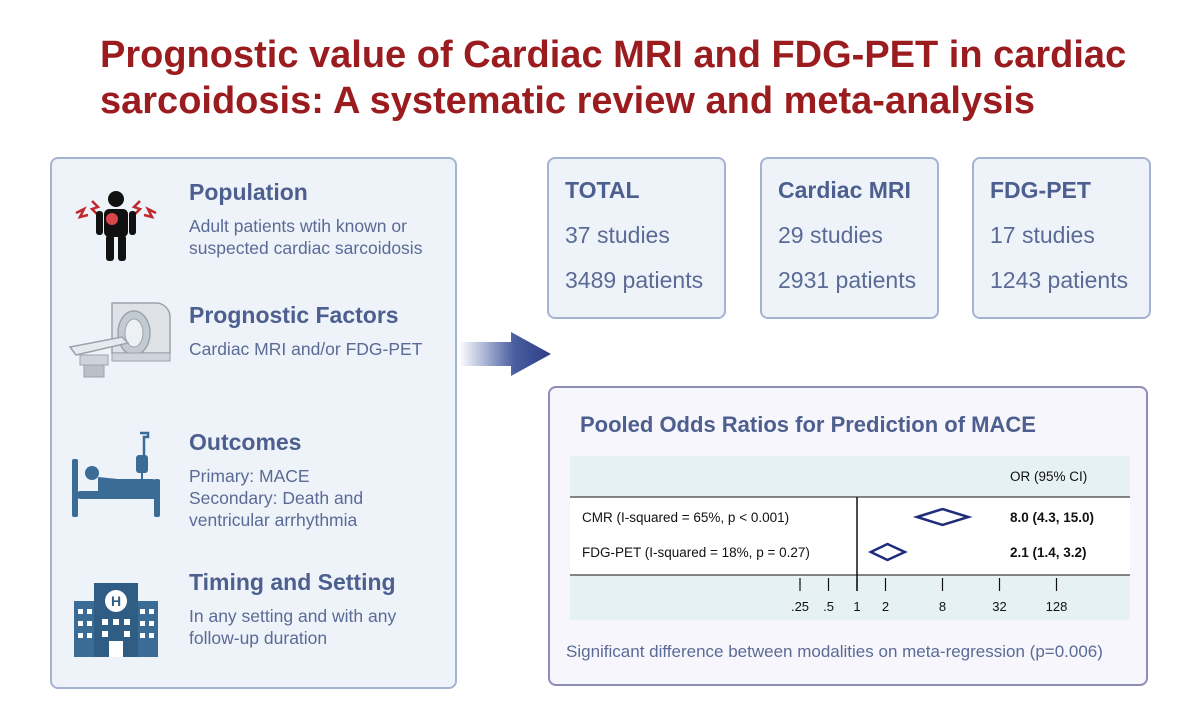 This screenshot has height=722, width=1200. I want to click on outcomes-body-line-1: Primary: MACE, so click(249, 476).